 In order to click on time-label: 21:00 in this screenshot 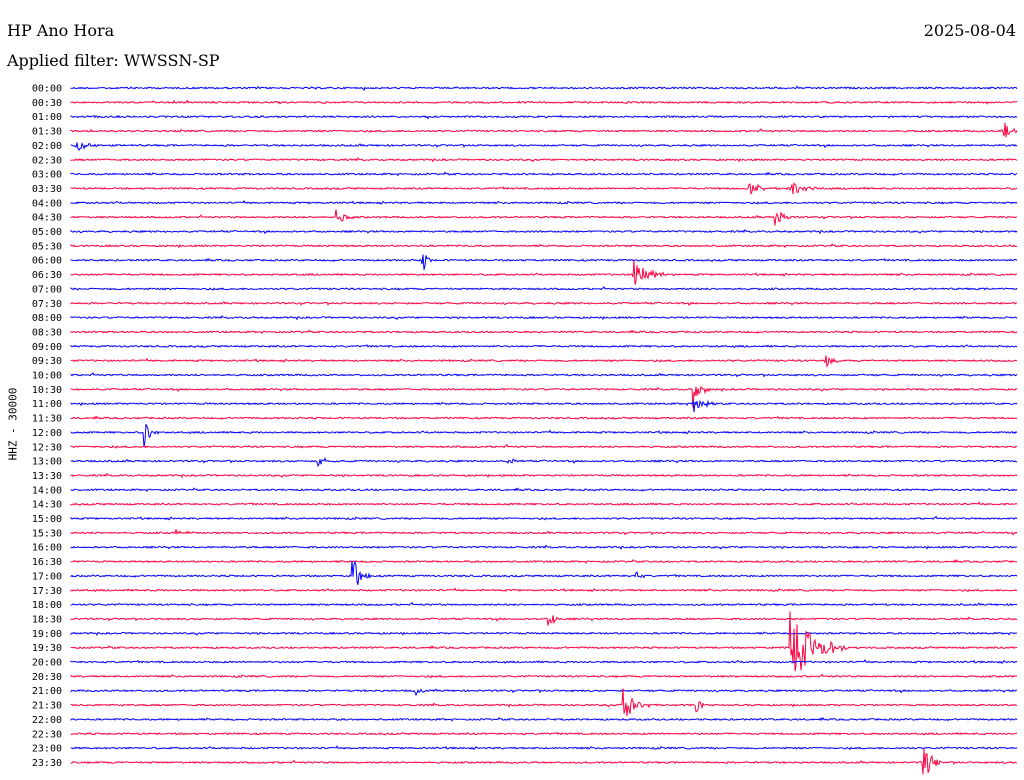, I will do `click(47, 691)`.